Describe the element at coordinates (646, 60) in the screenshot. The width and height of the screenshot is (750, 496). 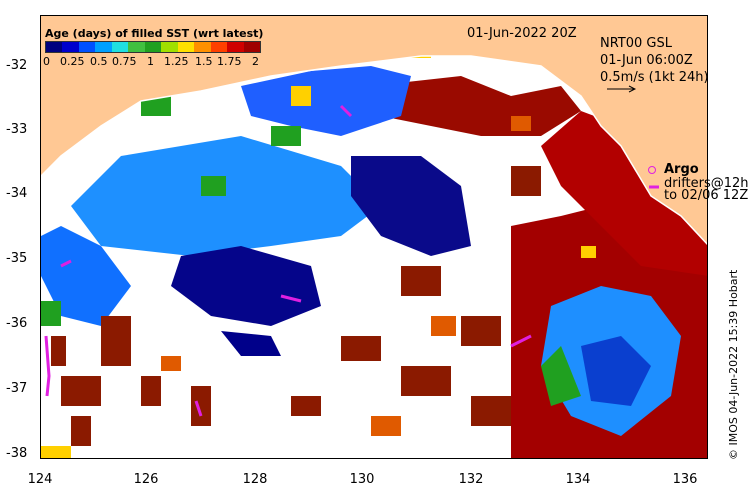
I see `info-time: 01-Jun 06:00Z` at that location.